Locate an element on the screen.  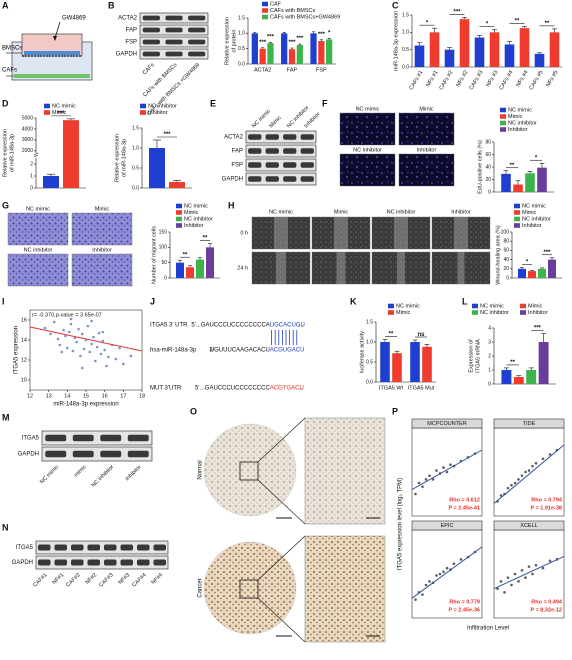
tissue-core is located at coordinates (250, 588).